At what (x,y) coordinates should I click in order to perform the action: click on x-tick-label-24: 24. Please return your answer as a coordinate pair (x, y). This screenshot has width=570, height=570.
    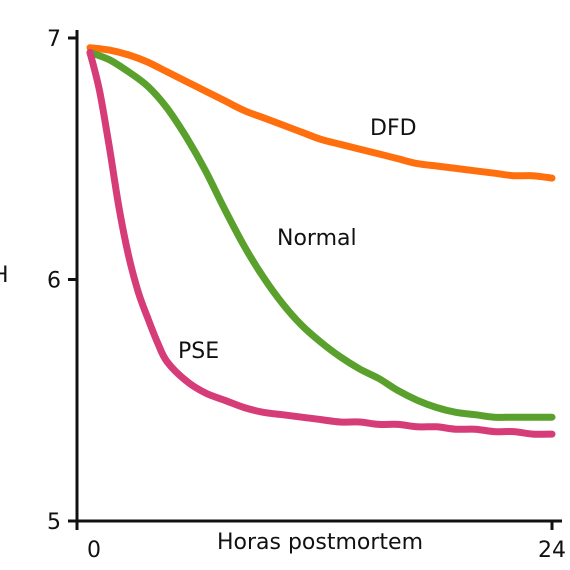
    Looking at the image, I should click on (552, 550).